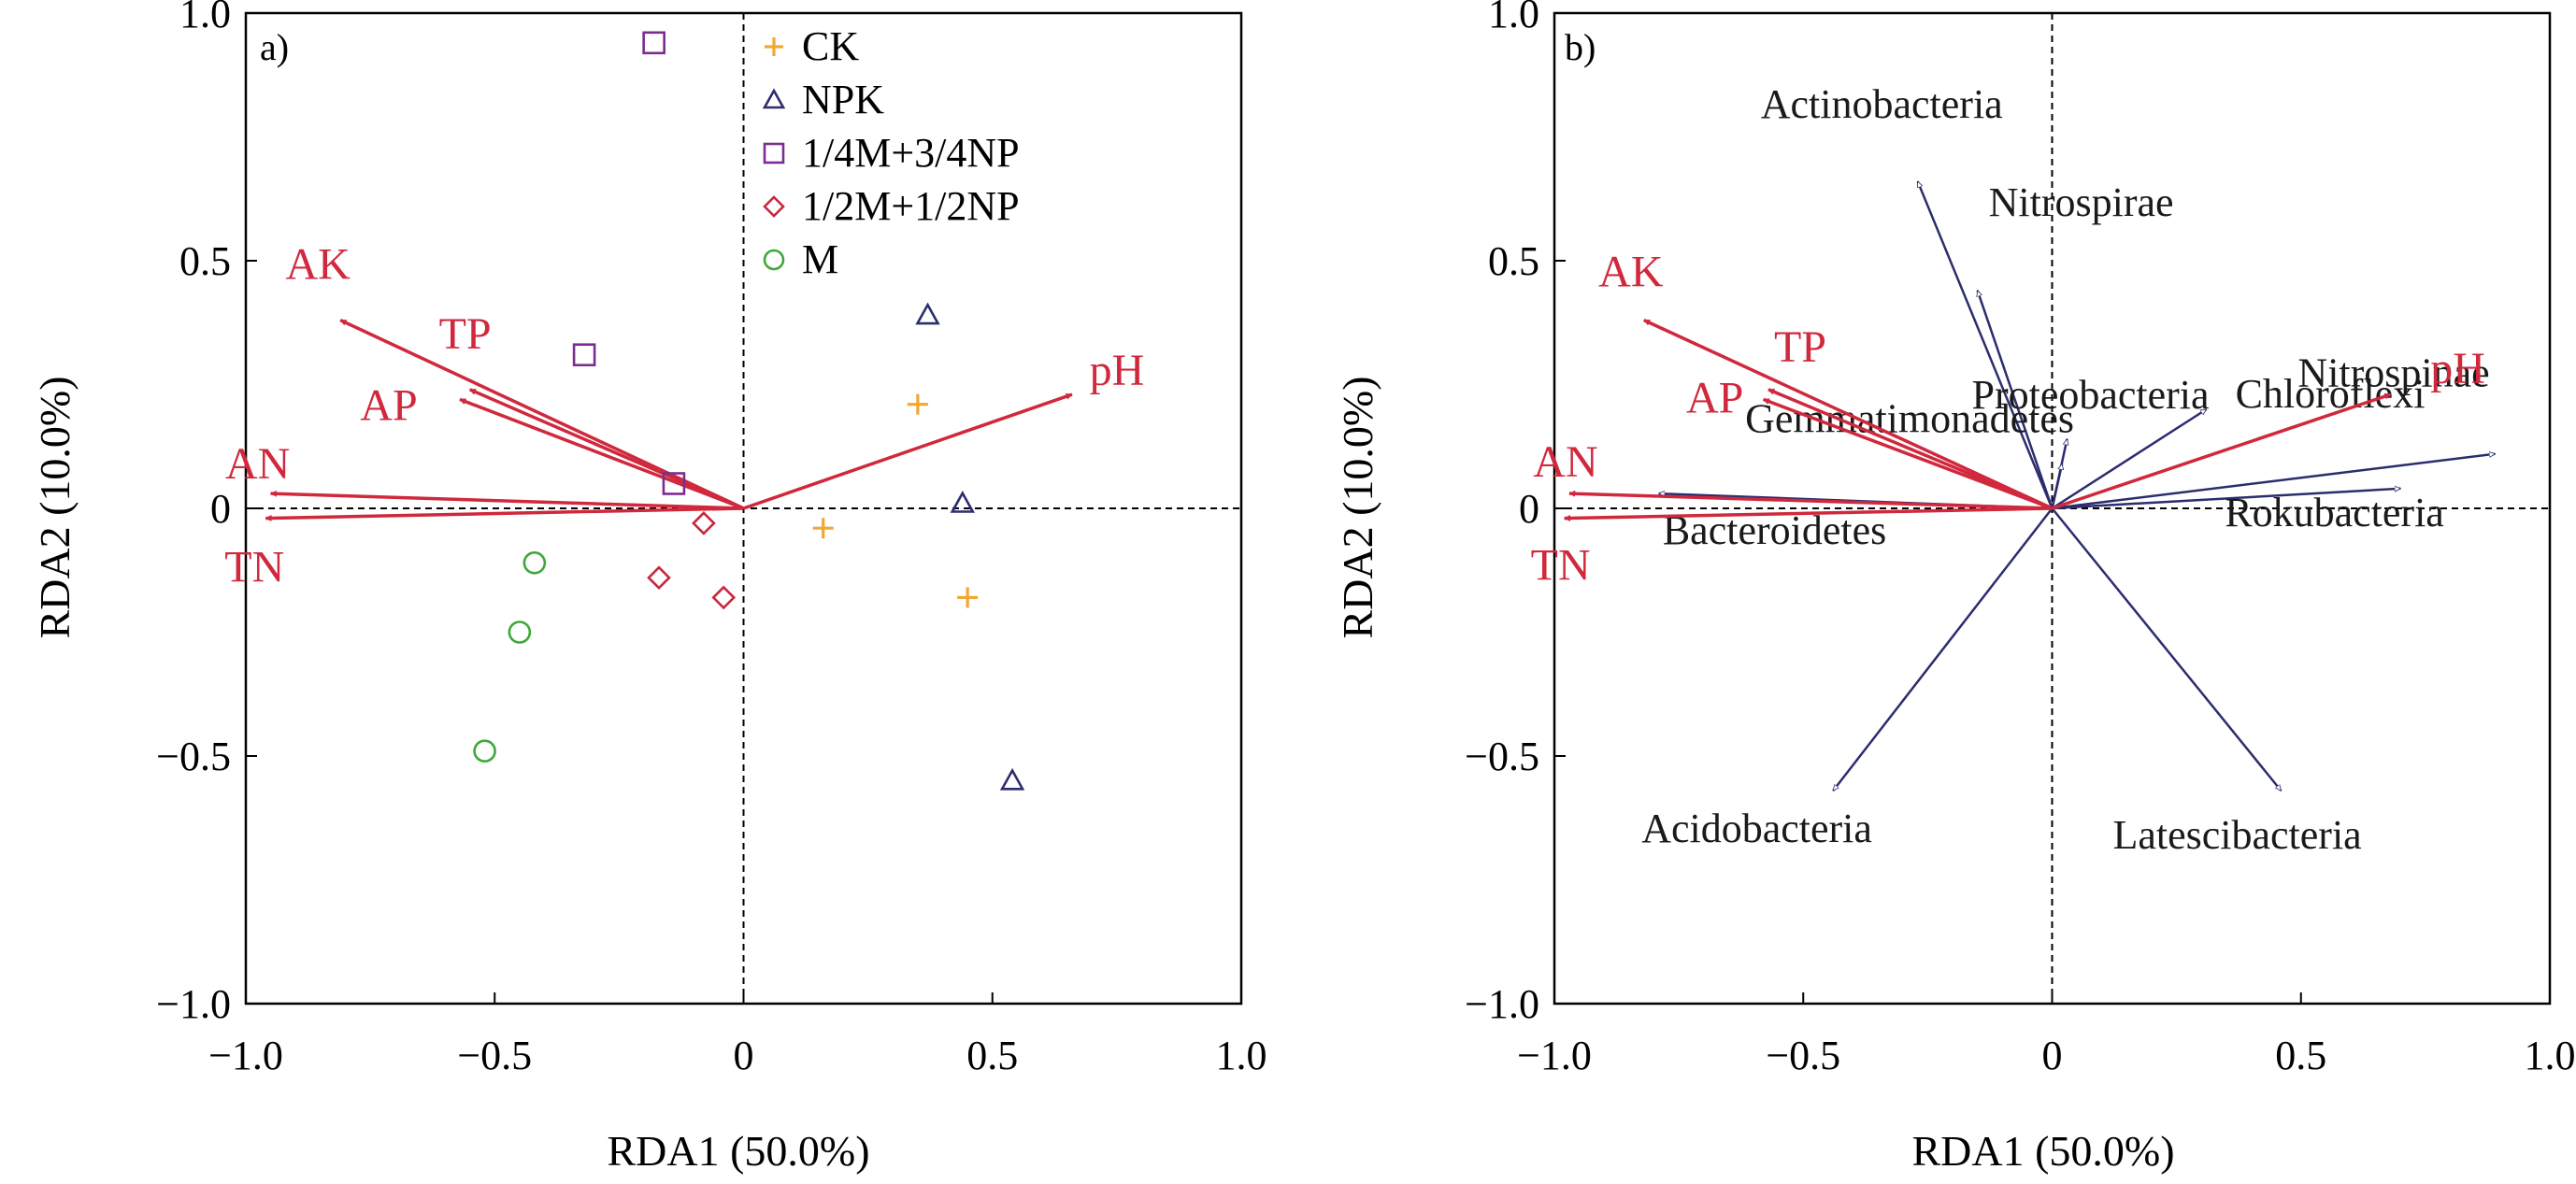 Image resolution: width=2576 pixels, height=1184 pixels. Describe the element at coordinates (55, 507) in the screenshot. I see `panel-a-y-axis-label: RDA2 (10.0%)` at that location.